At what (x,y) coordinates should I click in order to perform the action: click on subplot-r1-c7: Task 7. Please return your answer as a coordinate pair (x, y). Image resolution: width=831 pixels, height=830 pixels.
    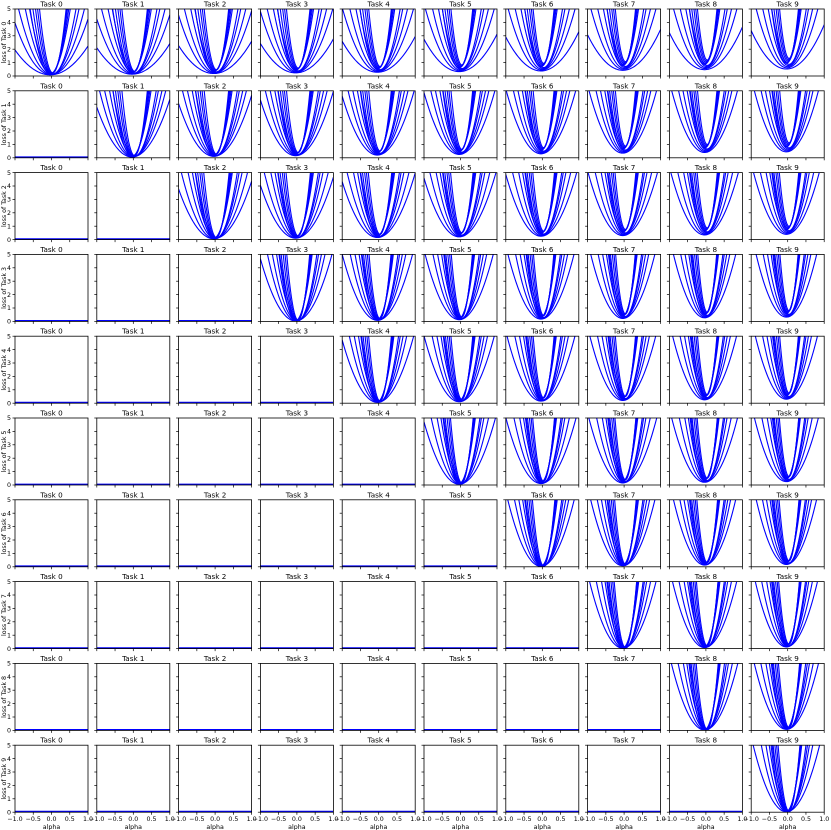
    Looking at the image, I should click on (623, 121).